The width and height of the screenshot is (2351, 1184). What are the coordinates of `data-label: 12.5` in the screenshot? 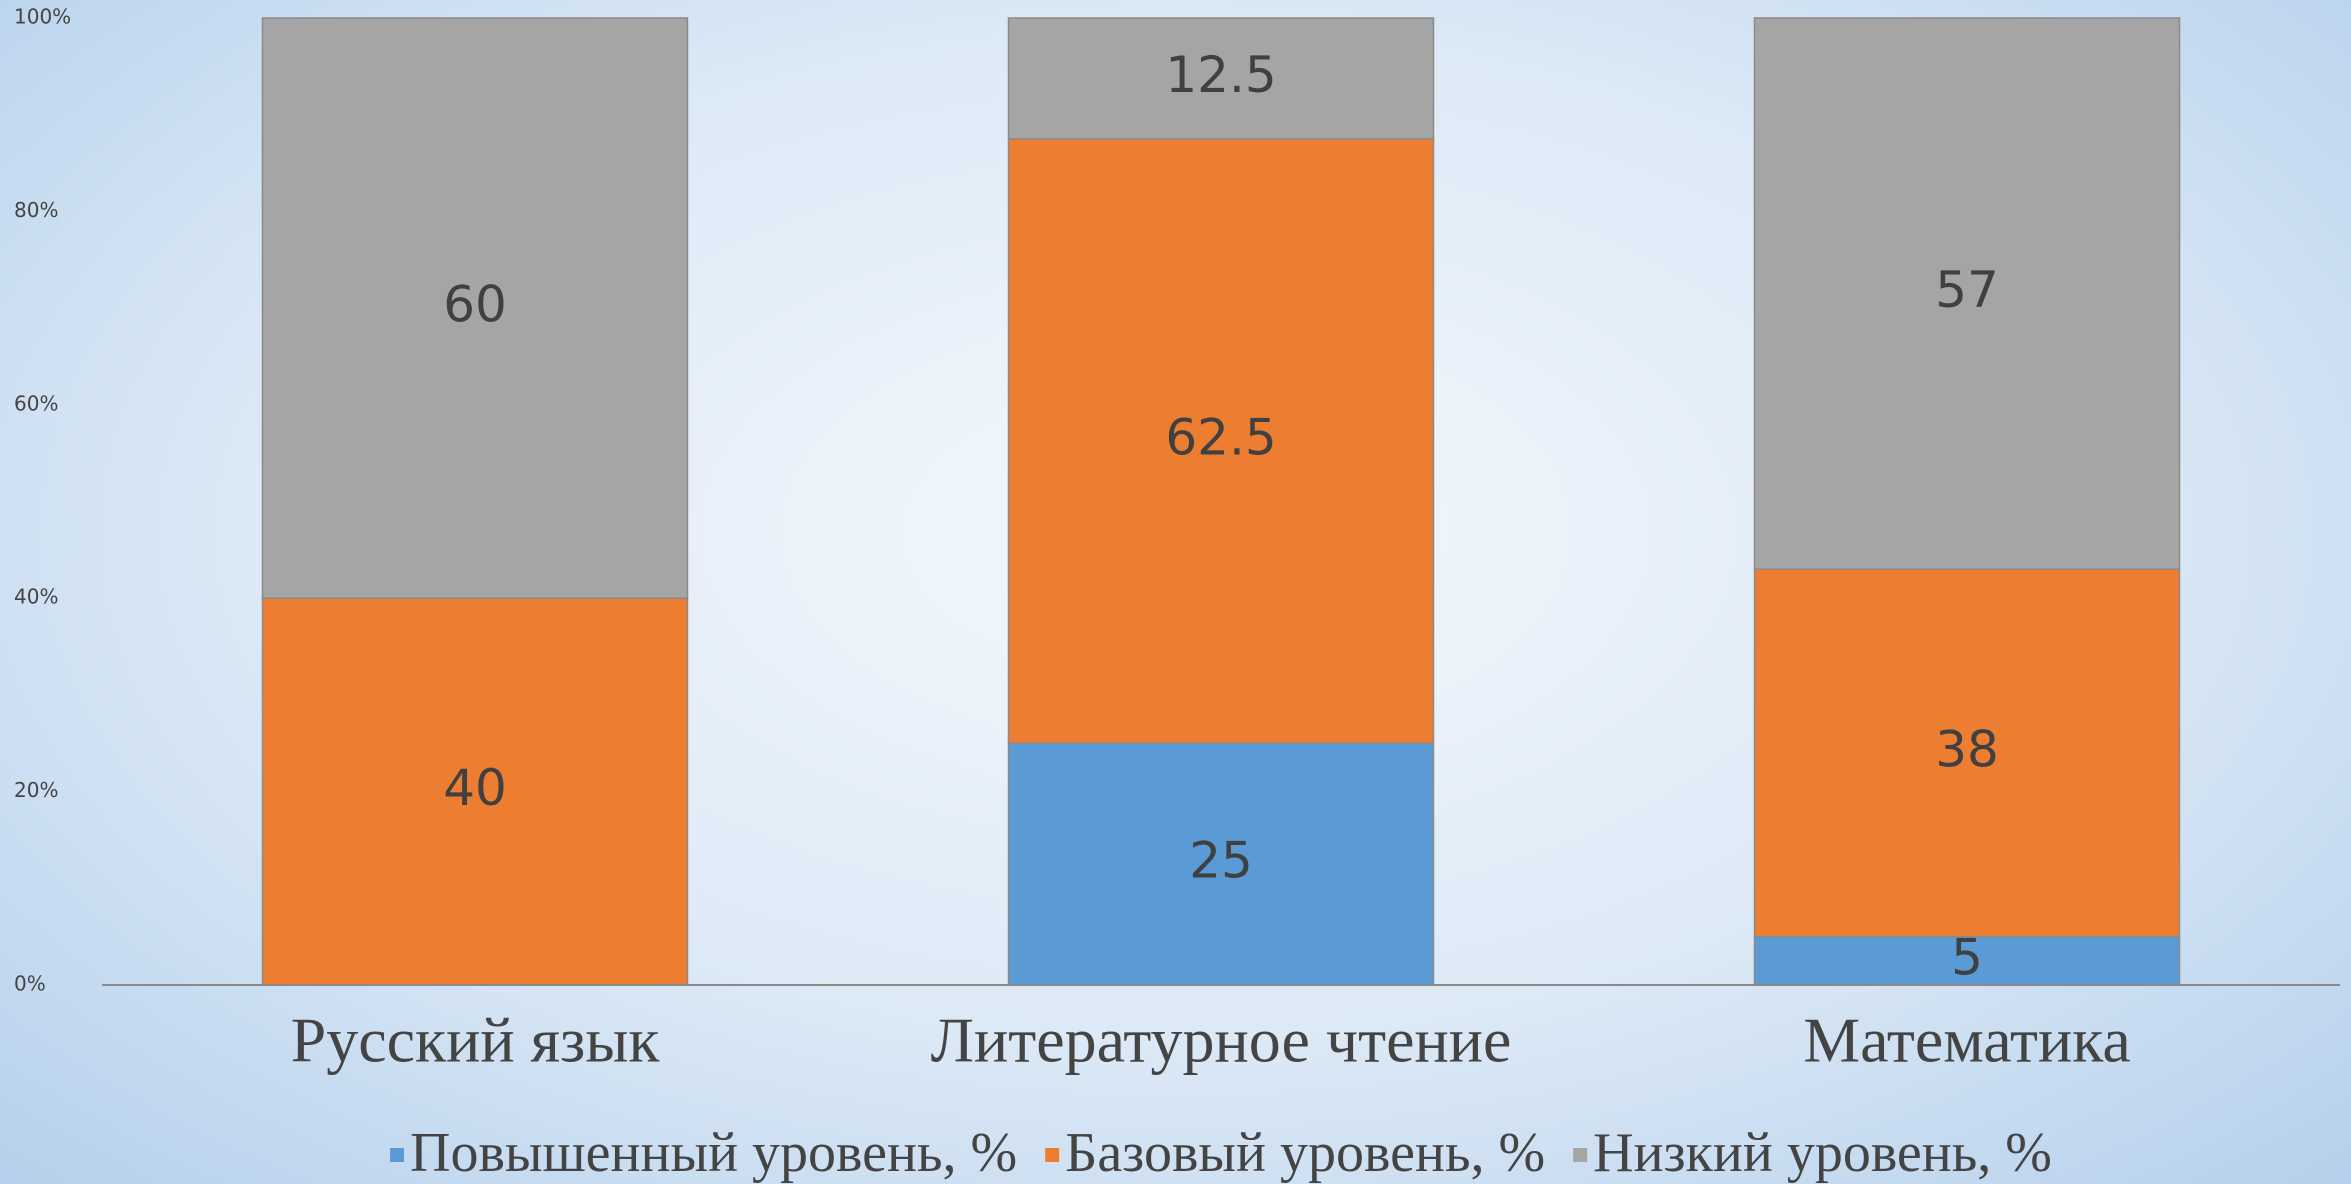 It's located at (1220, 75).